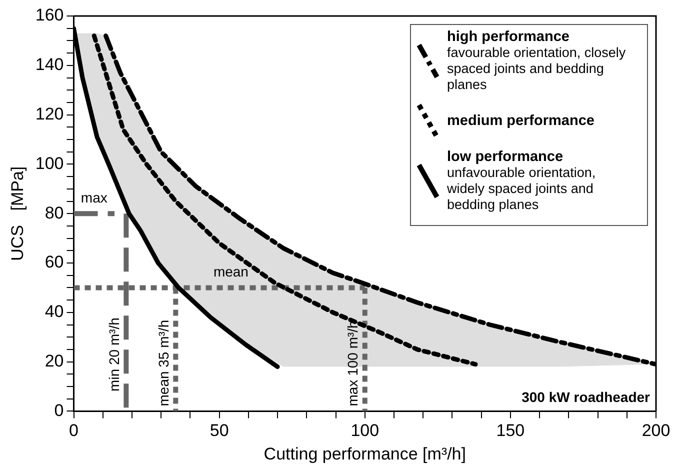 Image resolution: width=676 pixels, height=465 pixels. What do you see at coordinates (510, 430) in the screenshot?
I see `x-tick-label: 150` at bounding box center [510, 430].